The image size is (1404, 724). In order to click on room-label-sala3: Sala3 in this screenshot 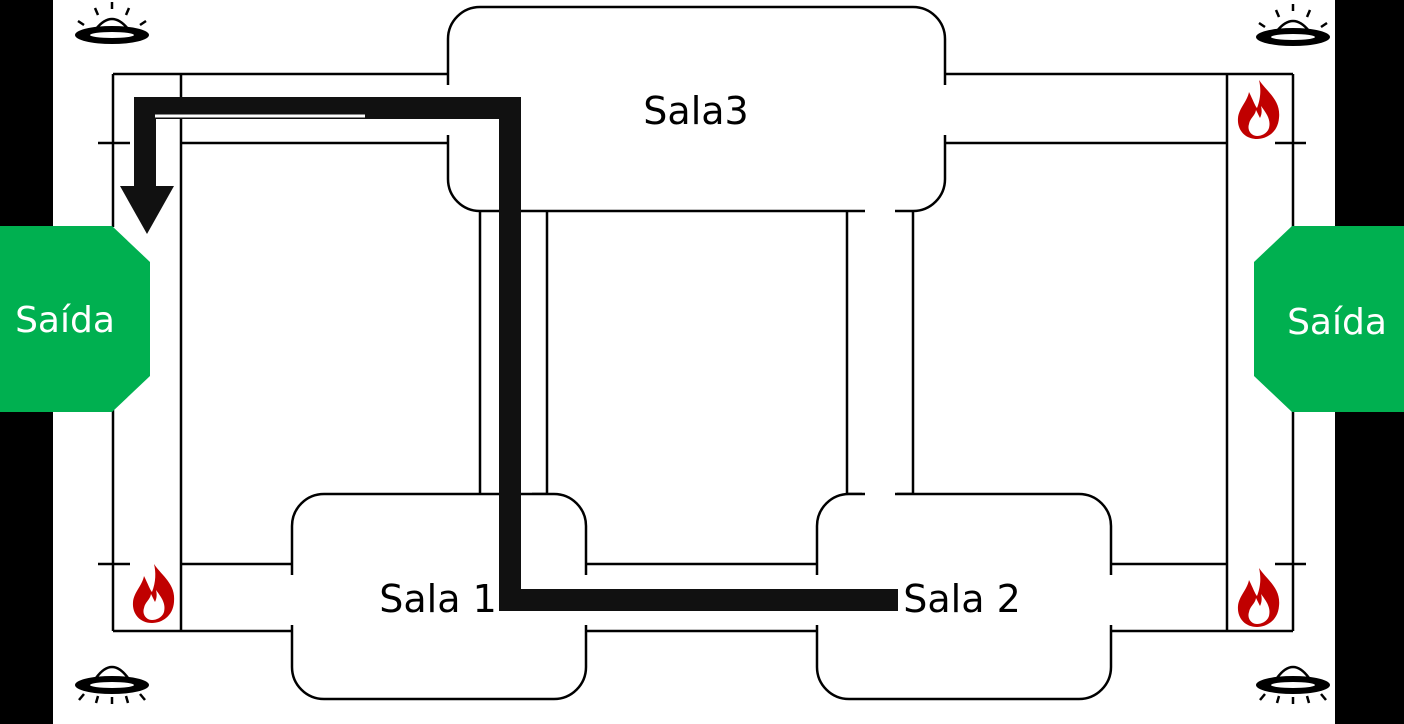, I will do `click(695, 111)`.